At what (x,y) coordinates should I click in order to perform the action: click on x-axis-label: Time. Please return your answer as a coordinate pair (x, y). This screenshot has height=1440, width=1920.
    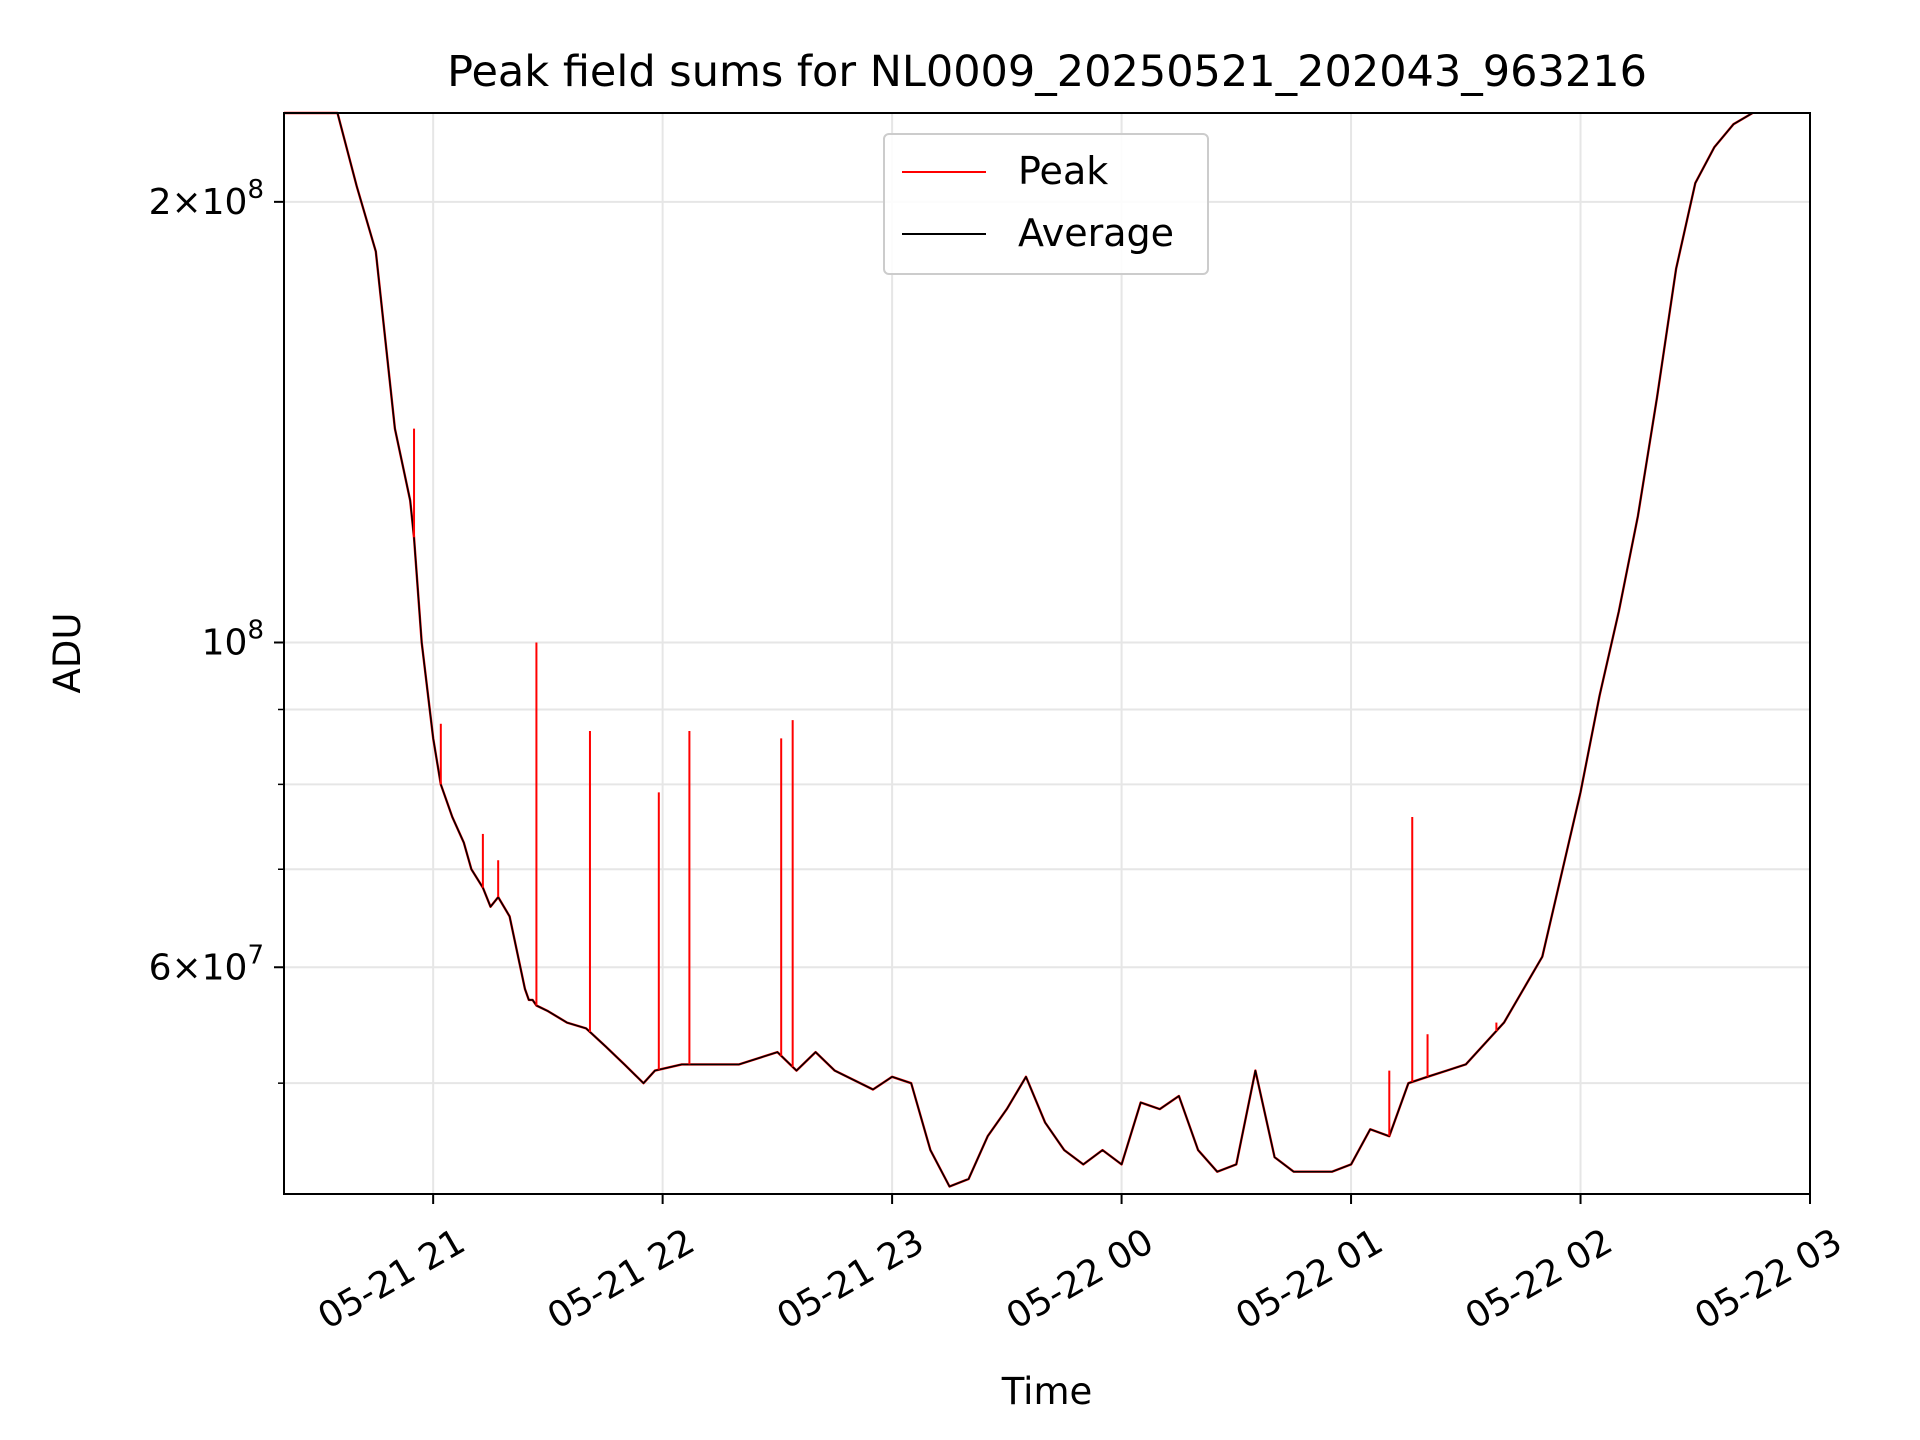
    Looking at the image, I should click on (1047, 1391).